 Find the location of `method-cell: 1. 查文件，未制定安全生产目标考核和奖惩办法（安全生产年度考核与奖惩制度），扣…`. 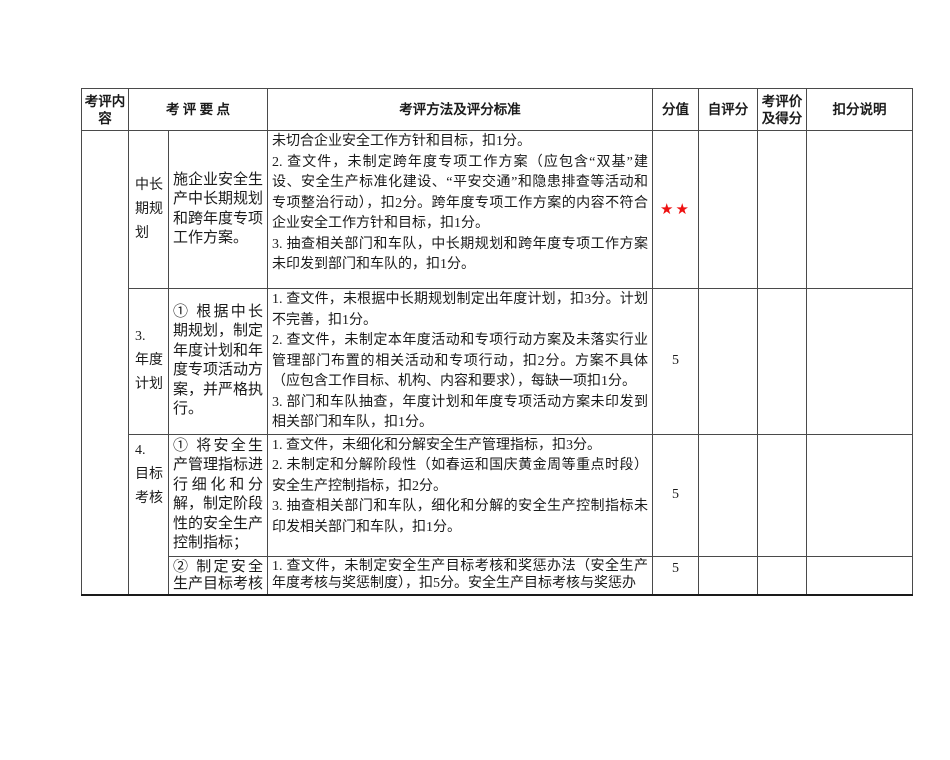

method-cell: 1. 查文件，未制定安全生产目标考核和奖惩办法（安全生产年度考核与奖惩制度），扣… is located at coordinates (460, 575).